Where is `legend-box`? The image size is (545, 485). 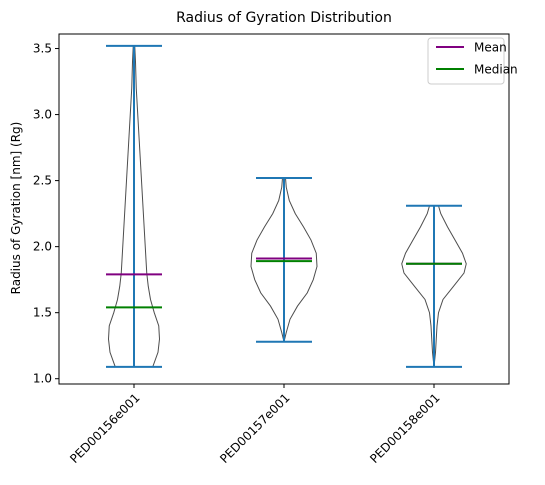
legend-box is located at coordinates (466, 61).